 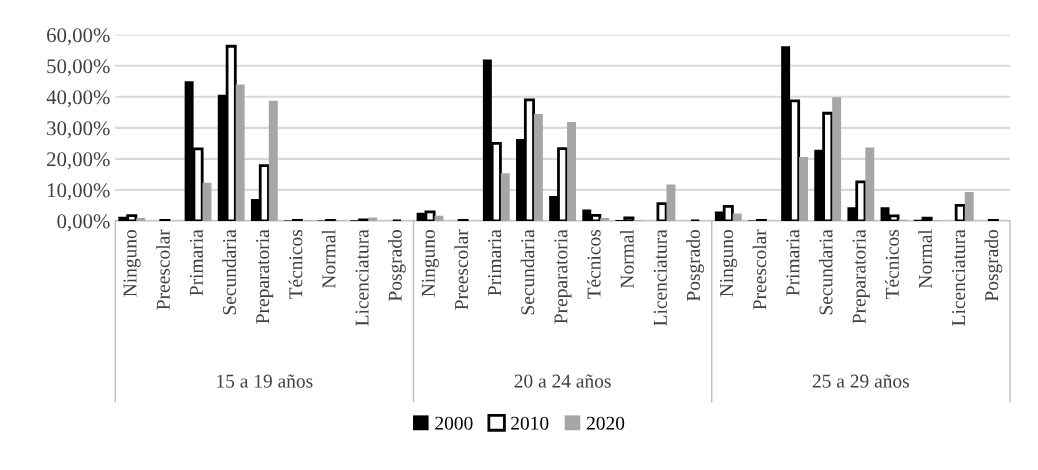 I want to click on text: 20 a 24 años, so click(x=562, y=381).